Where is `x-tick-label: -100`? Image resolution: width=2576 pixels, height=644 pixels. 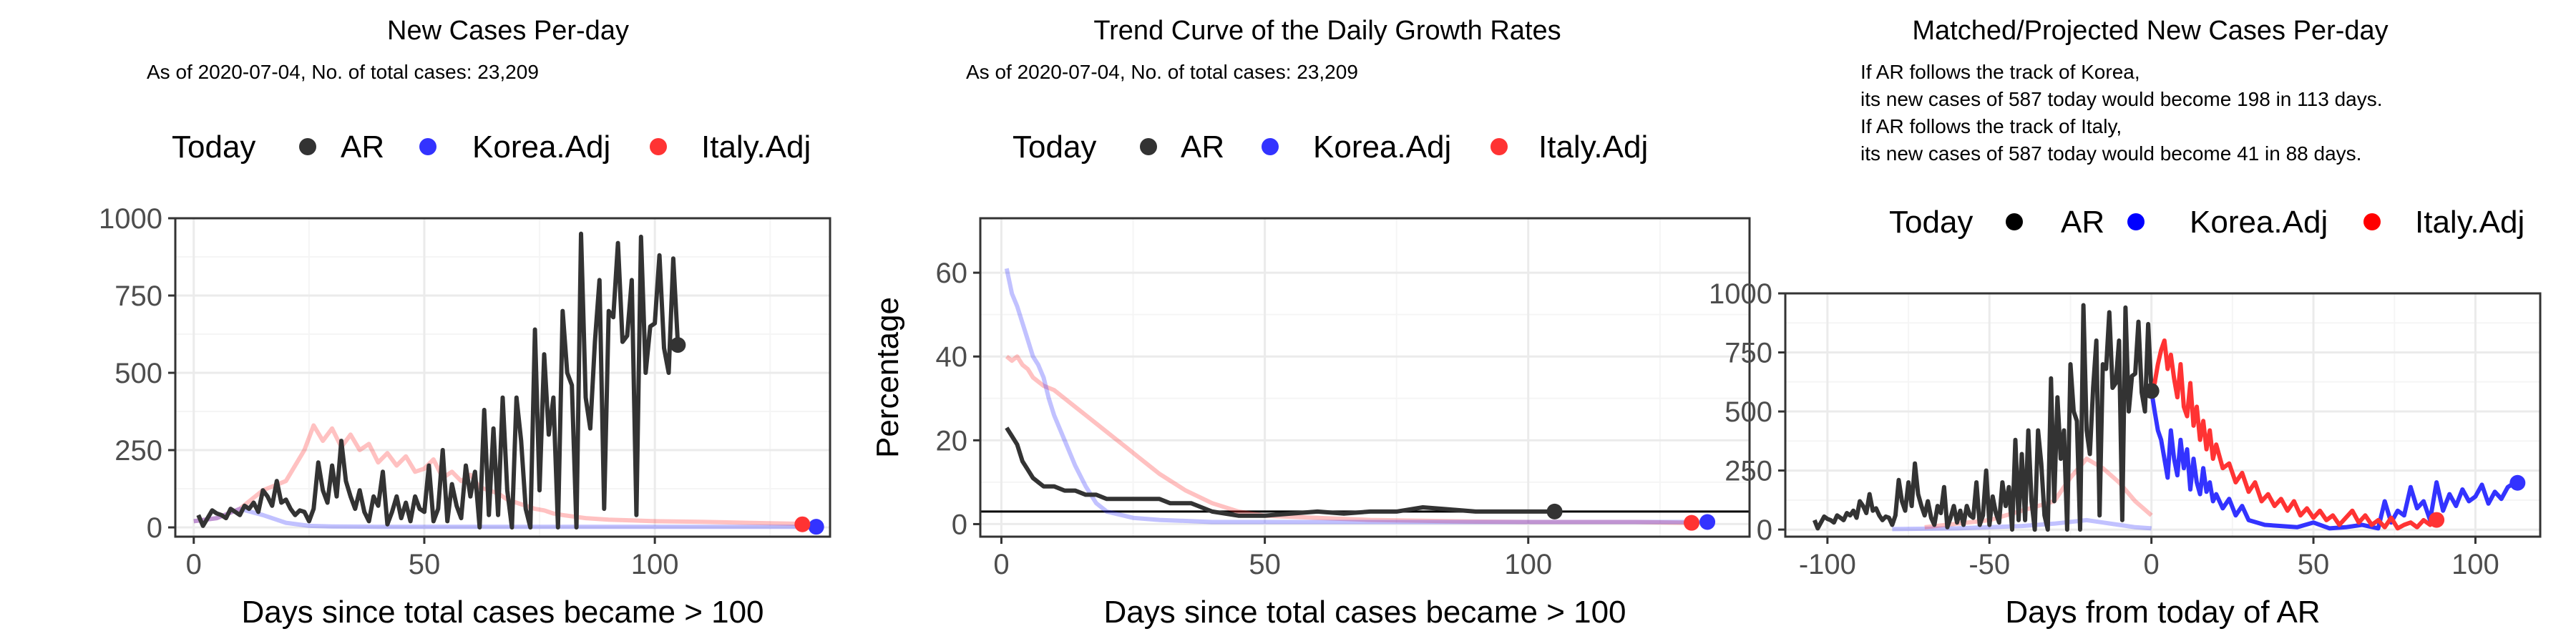 x-tick-label: -100 is located at coordinates (1827, 564).